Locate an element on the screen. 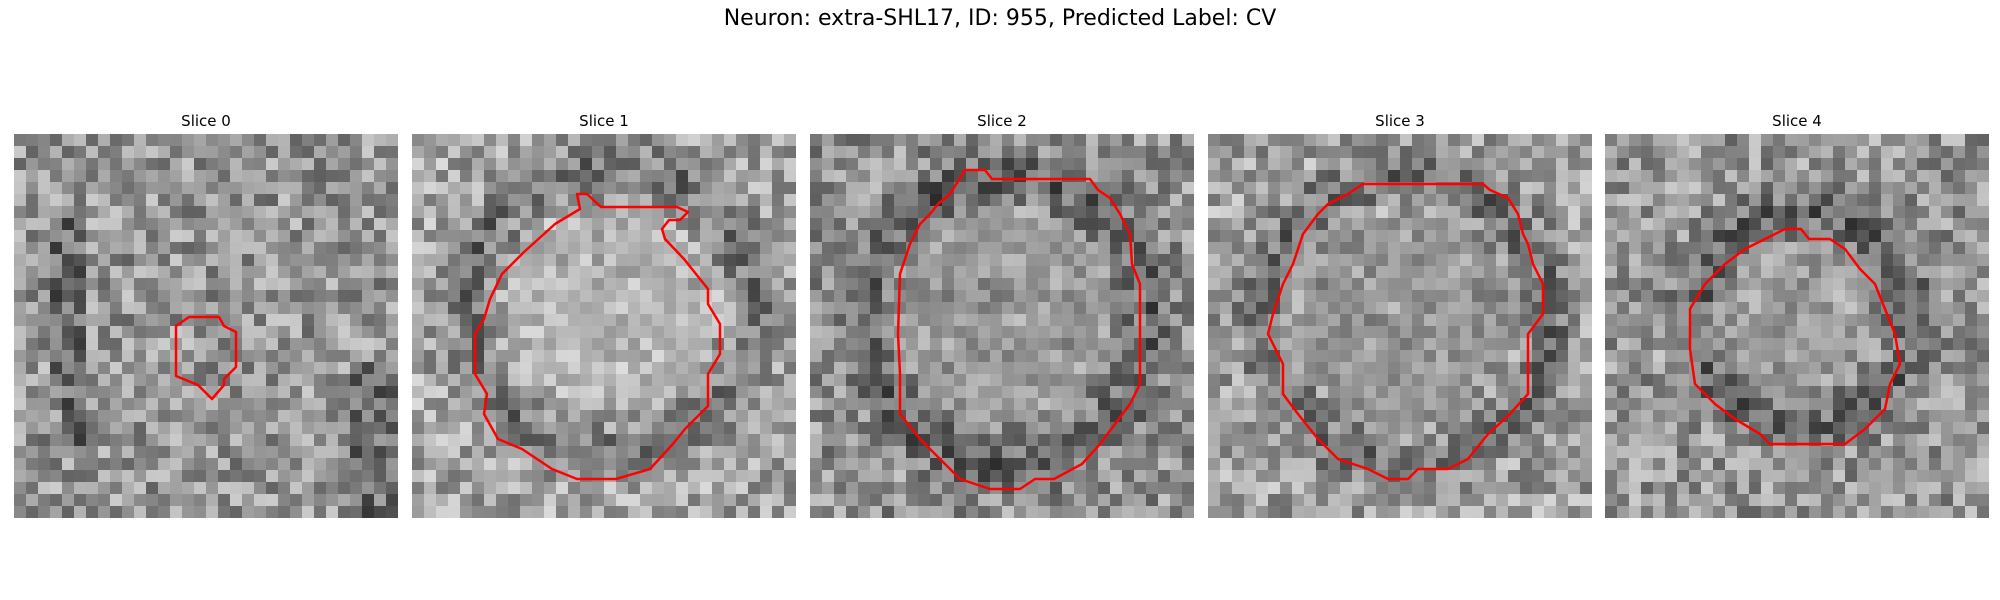  slice-panel-2: Slice 2 is located at coordinates (1002, 314).